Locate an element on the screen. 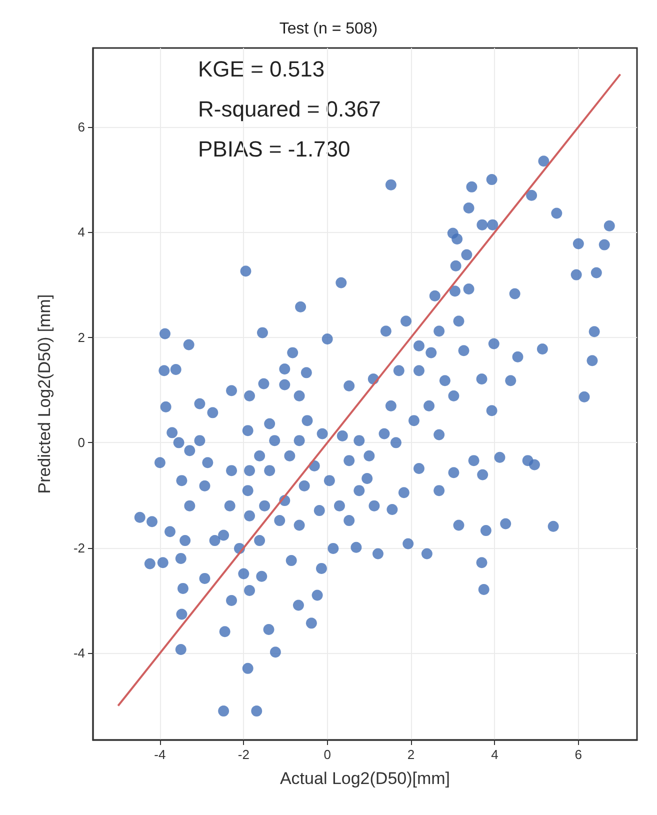 The height and width of the screenshot is (815, 657). x-tick-label: 0 is located at coordinates (327, 754).